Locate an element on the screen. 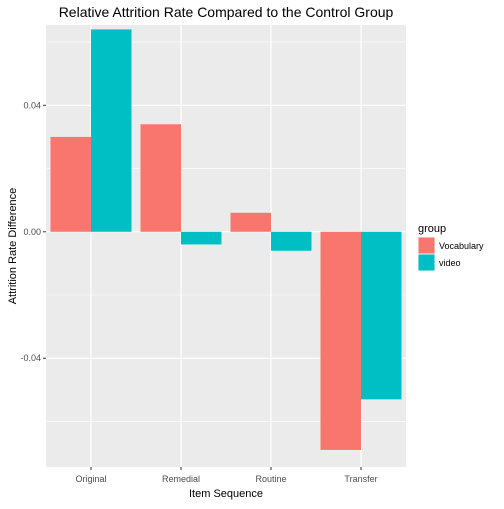 The image size is (504, 509). y-tick-label: -0.04 is located at coordinates (30, 358).